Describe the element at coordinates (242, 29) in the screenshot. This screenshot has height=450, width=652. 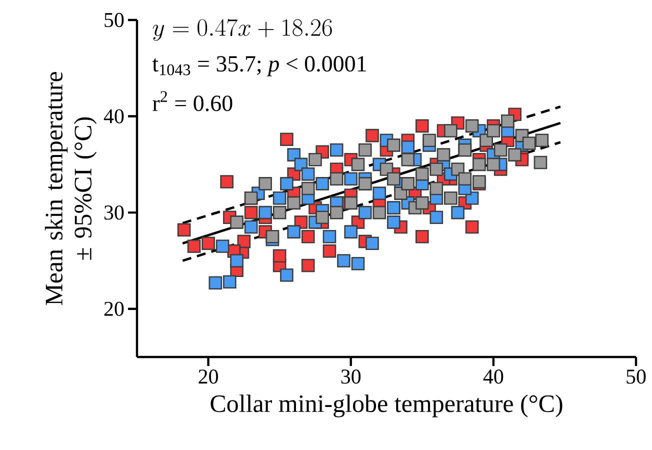
I see `annotation: $y = 0.47x + 18.26$` at that location.